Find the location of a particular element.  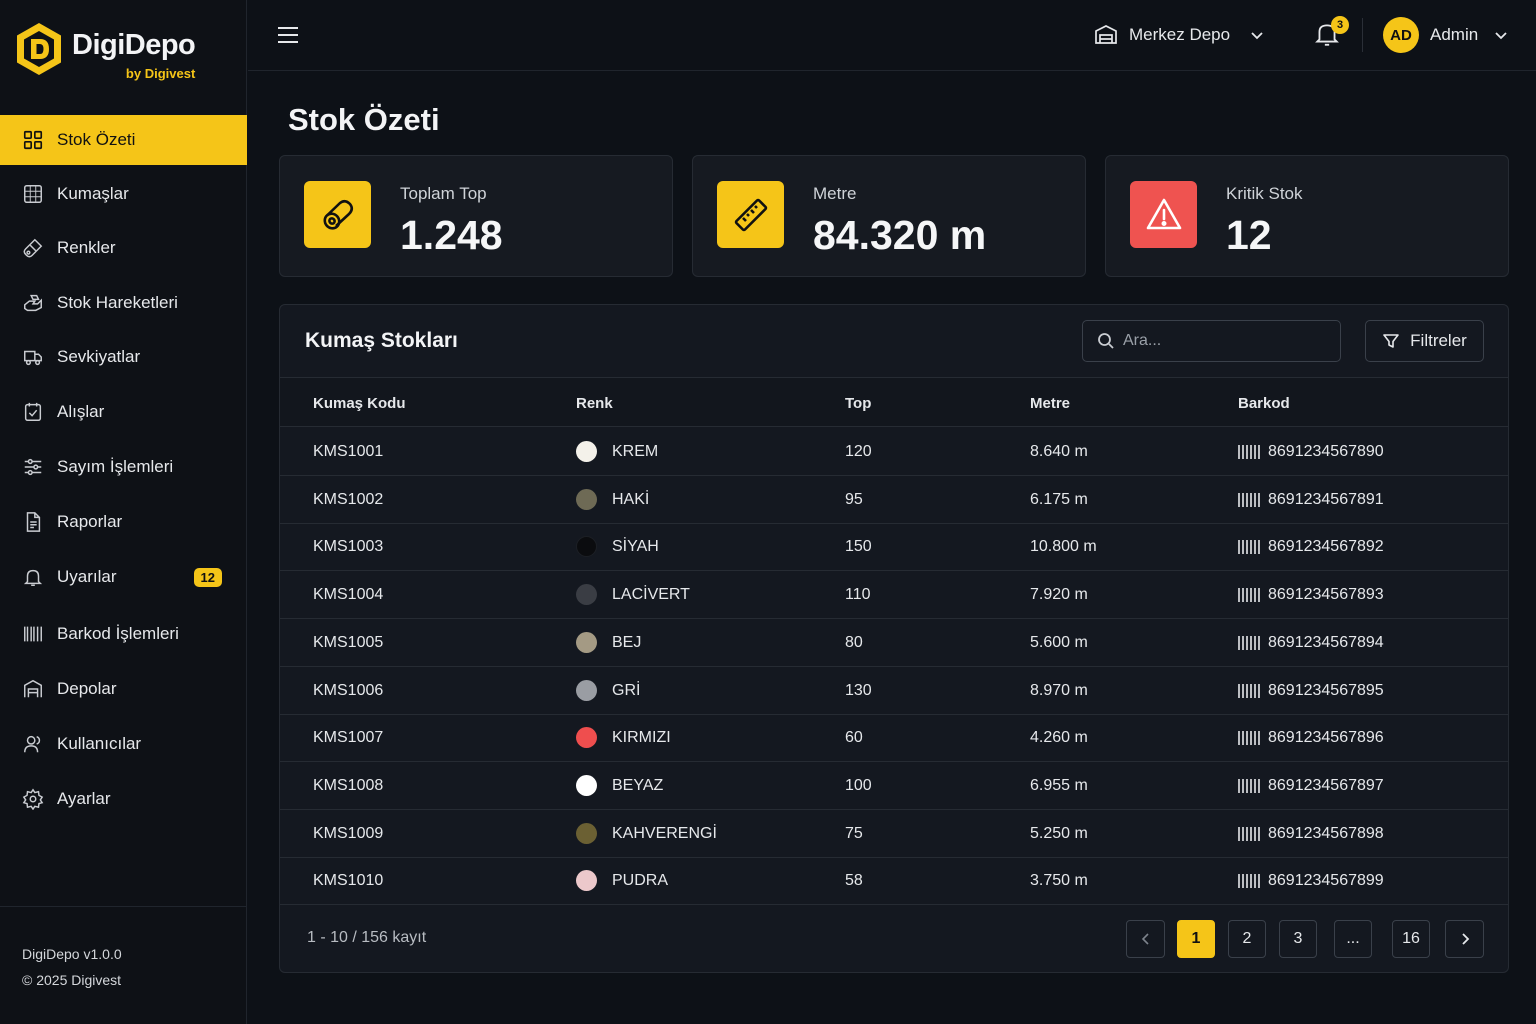

cell-barcode: 8691234567893 is located at coordinates (1326, 595).